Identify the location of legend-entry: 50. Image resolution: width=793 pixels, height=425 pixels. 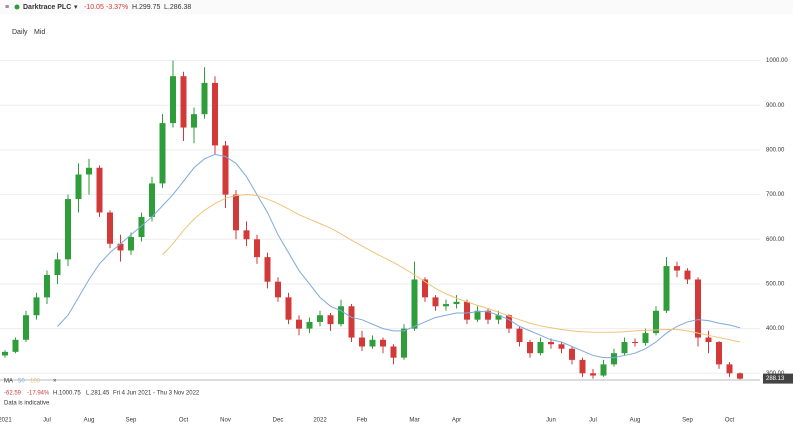
(21, 382).